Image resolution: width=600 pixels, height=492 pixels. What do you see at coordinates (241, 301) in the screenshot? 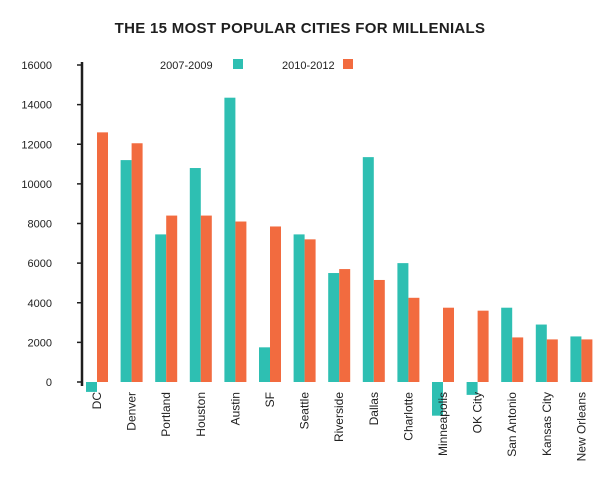
I see `bar-2010-2012-austin` at bounding box center [241, 301].